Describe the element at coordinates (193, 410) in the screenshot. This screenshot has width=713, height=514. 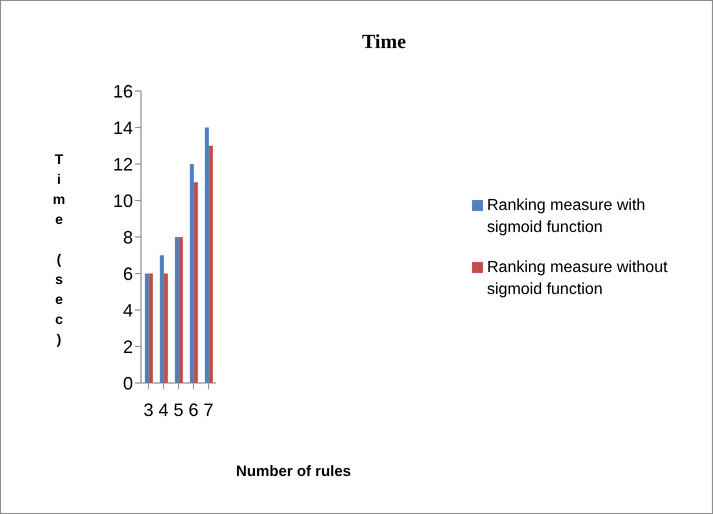
I see `x-tick-label: 6` at that location.